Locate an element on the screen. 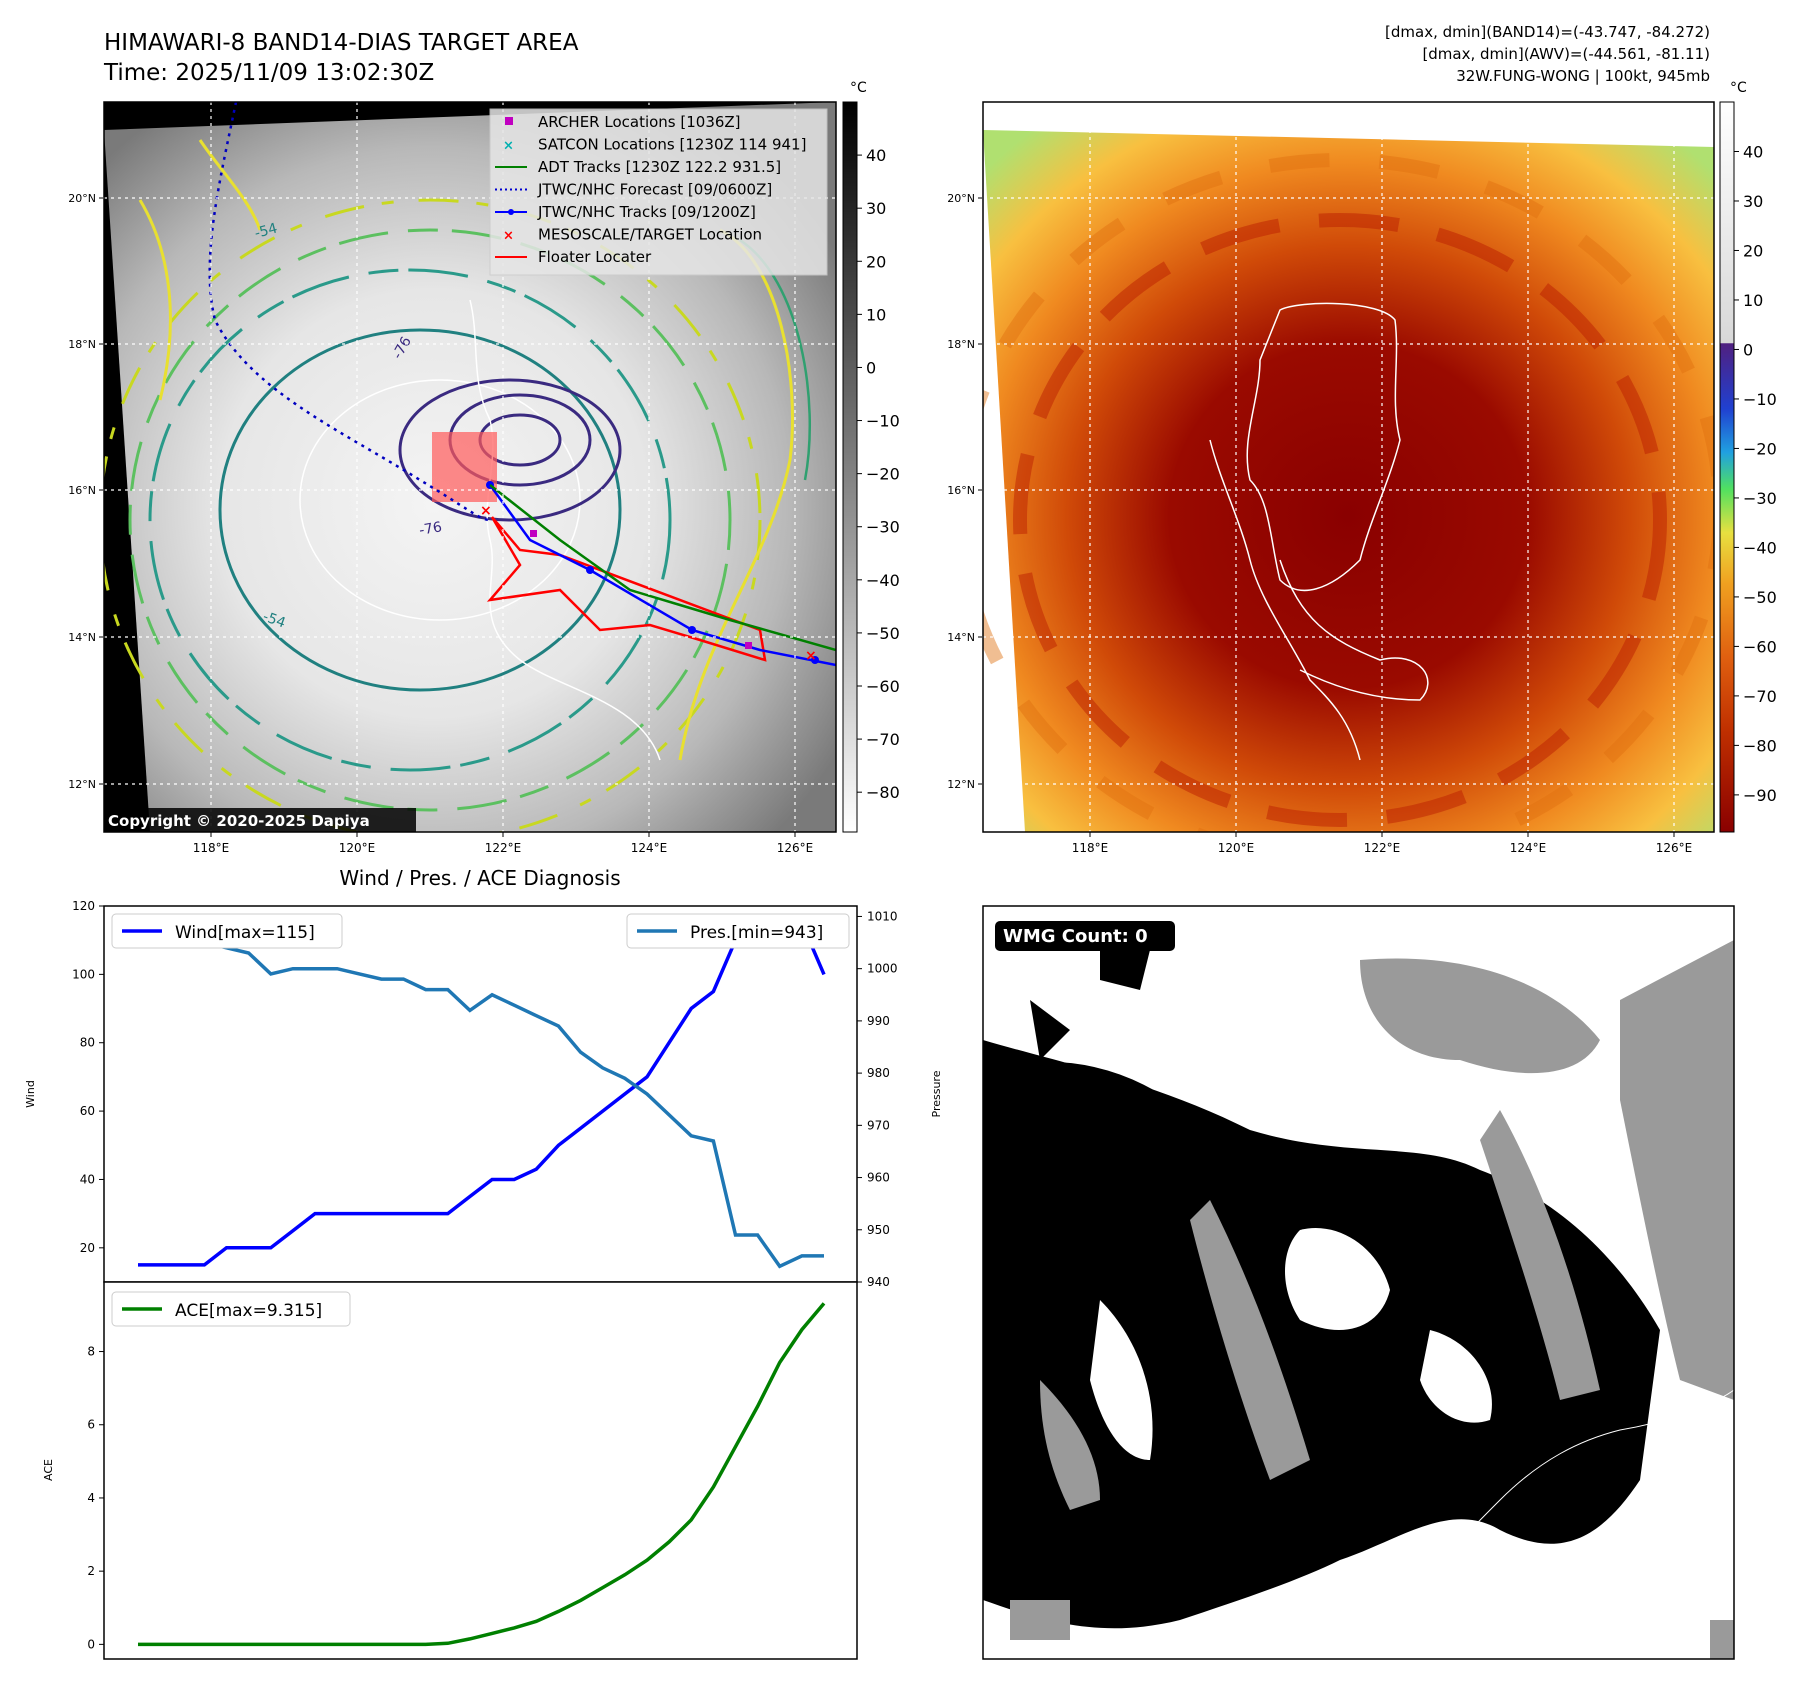 Image resolution: width=1797 pixels, height=1694 pixels. ace-line is located at coordinates (482, 1474).